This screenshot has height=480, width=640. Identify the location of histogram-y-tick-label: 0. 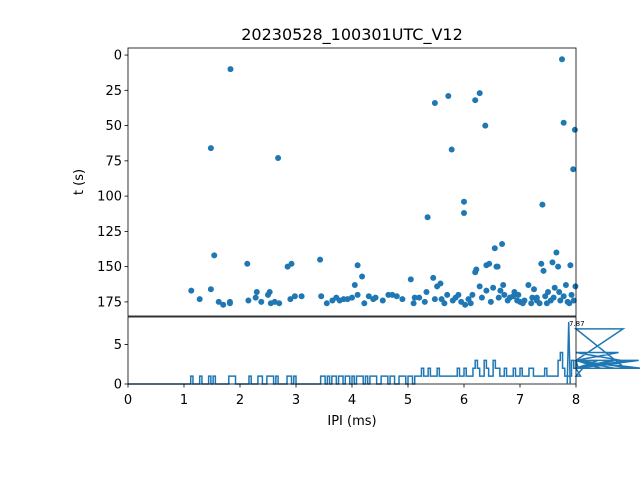
(118, 385).